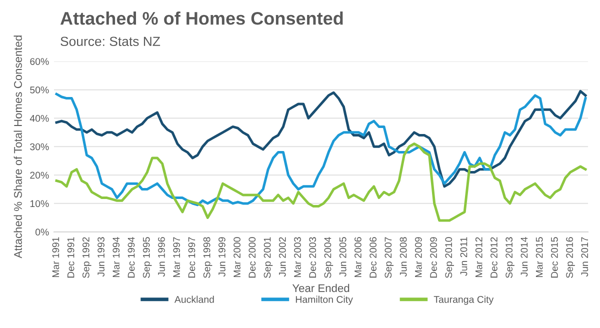  Describe the element at coordinates (418, 257) in the screenshot. I see `x-tick-label: Mar 2009` at that location.